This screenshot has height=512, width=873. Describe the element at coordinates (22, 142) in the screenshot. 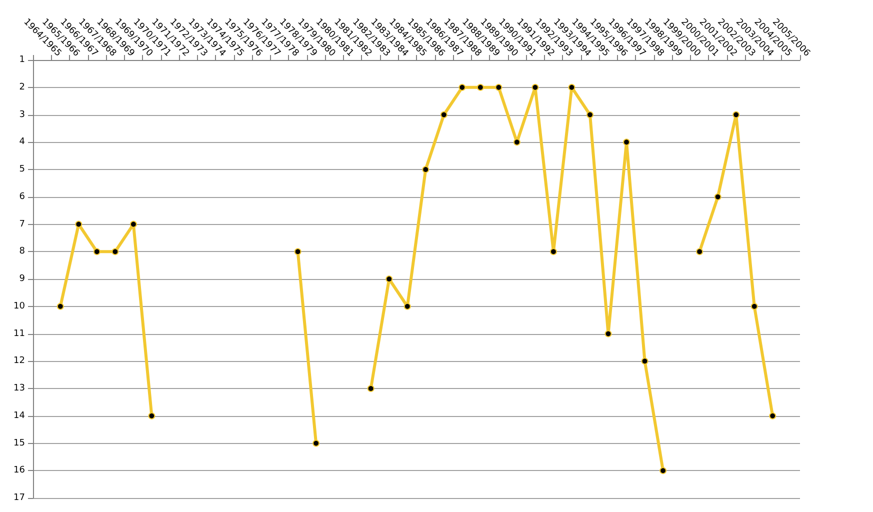

I see `y-tick-label: 4` at that location.